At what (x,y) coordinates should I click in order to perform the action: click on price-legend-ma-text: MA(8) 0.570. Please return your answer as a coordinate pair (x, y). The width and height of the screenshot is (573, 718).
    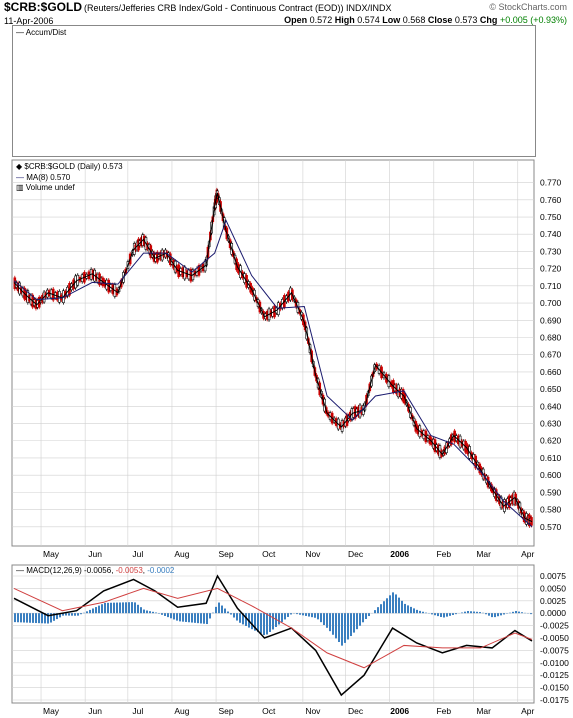
    Looking at the image, I should click on (48, 177).